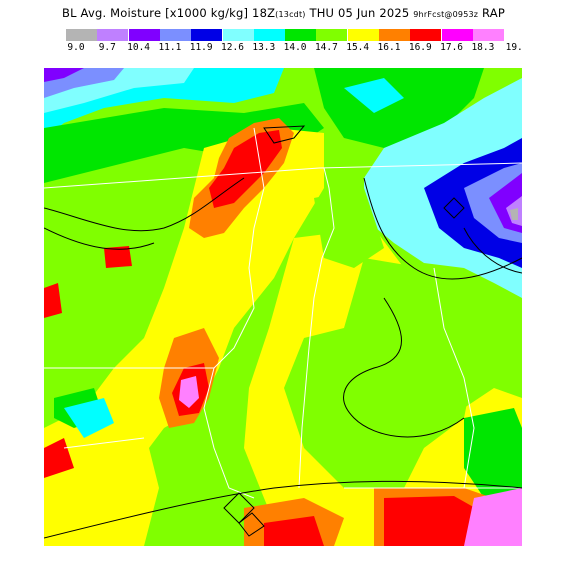  What do you see at coordinates (104, 443) in the screenshot?
I see `border-sw` at bounding box center [104, 443].